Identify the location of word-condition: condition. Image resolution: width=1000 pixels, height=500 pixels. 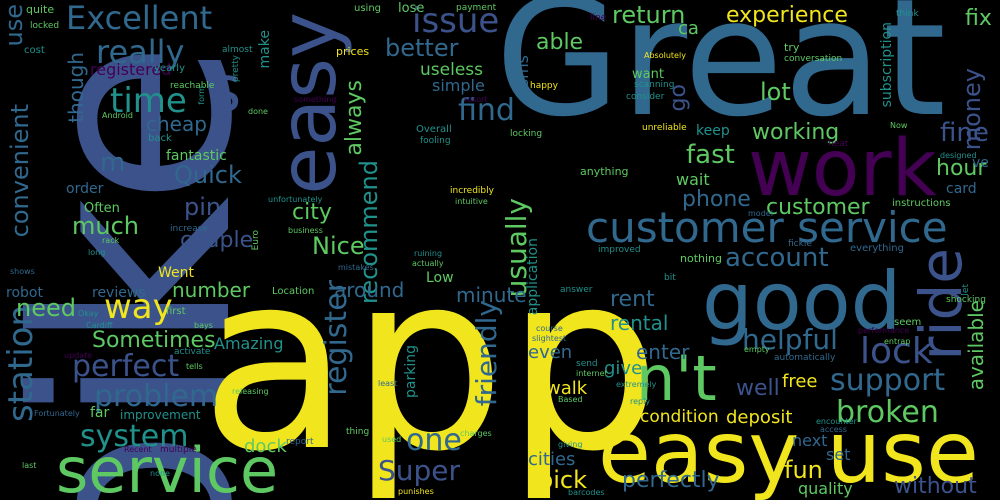
(679, 417).